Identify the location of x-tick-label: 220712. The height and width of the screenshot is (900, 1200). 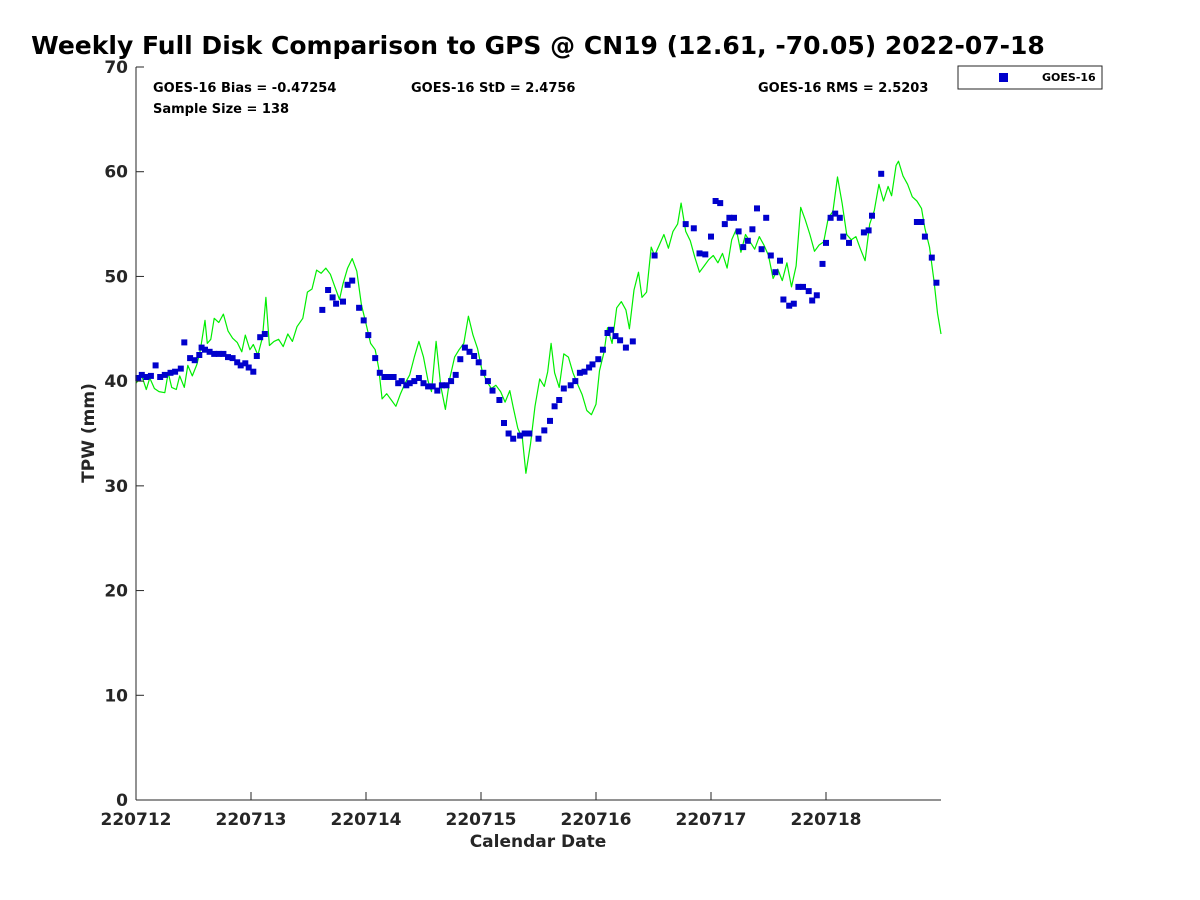
(136, 820).